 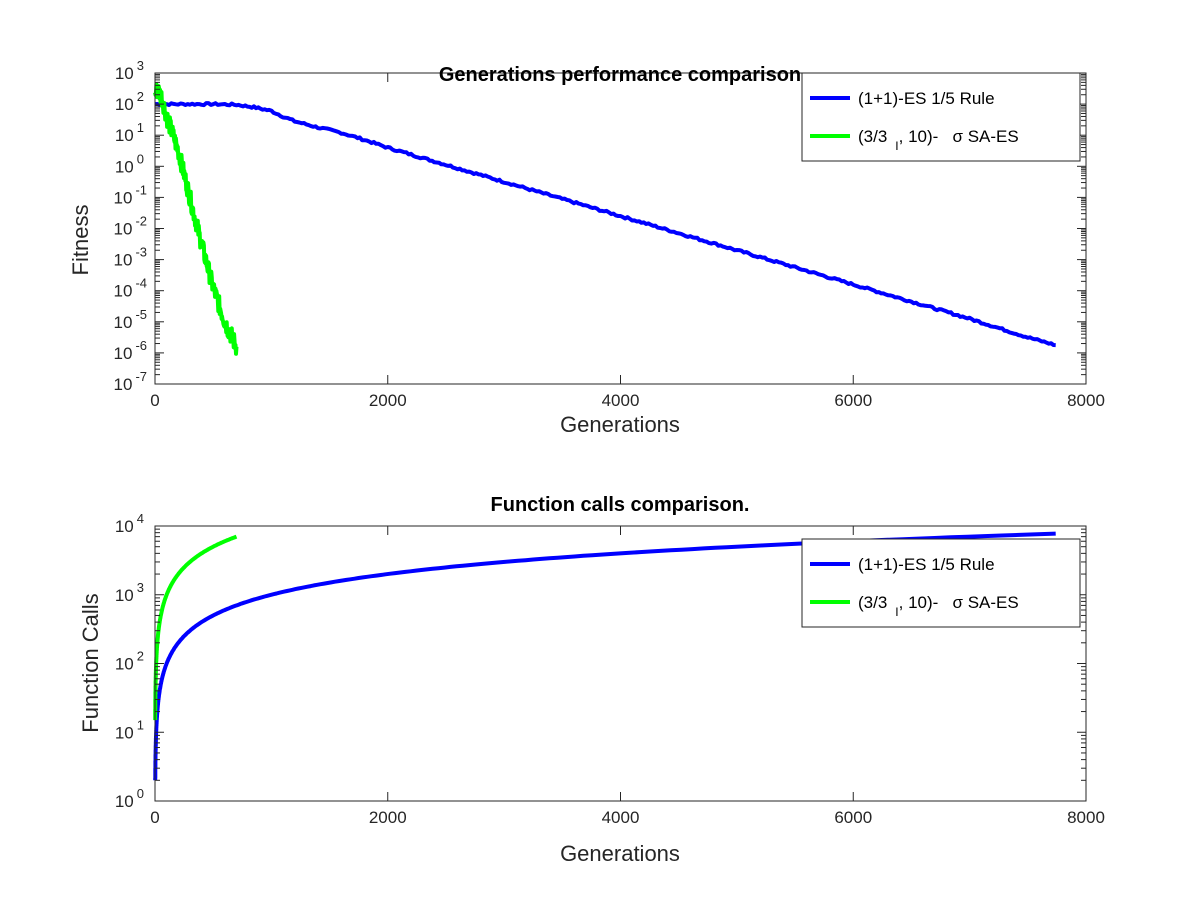 I want to click on calls-x-tick-label: 8000, so click(x=1086, y=817).